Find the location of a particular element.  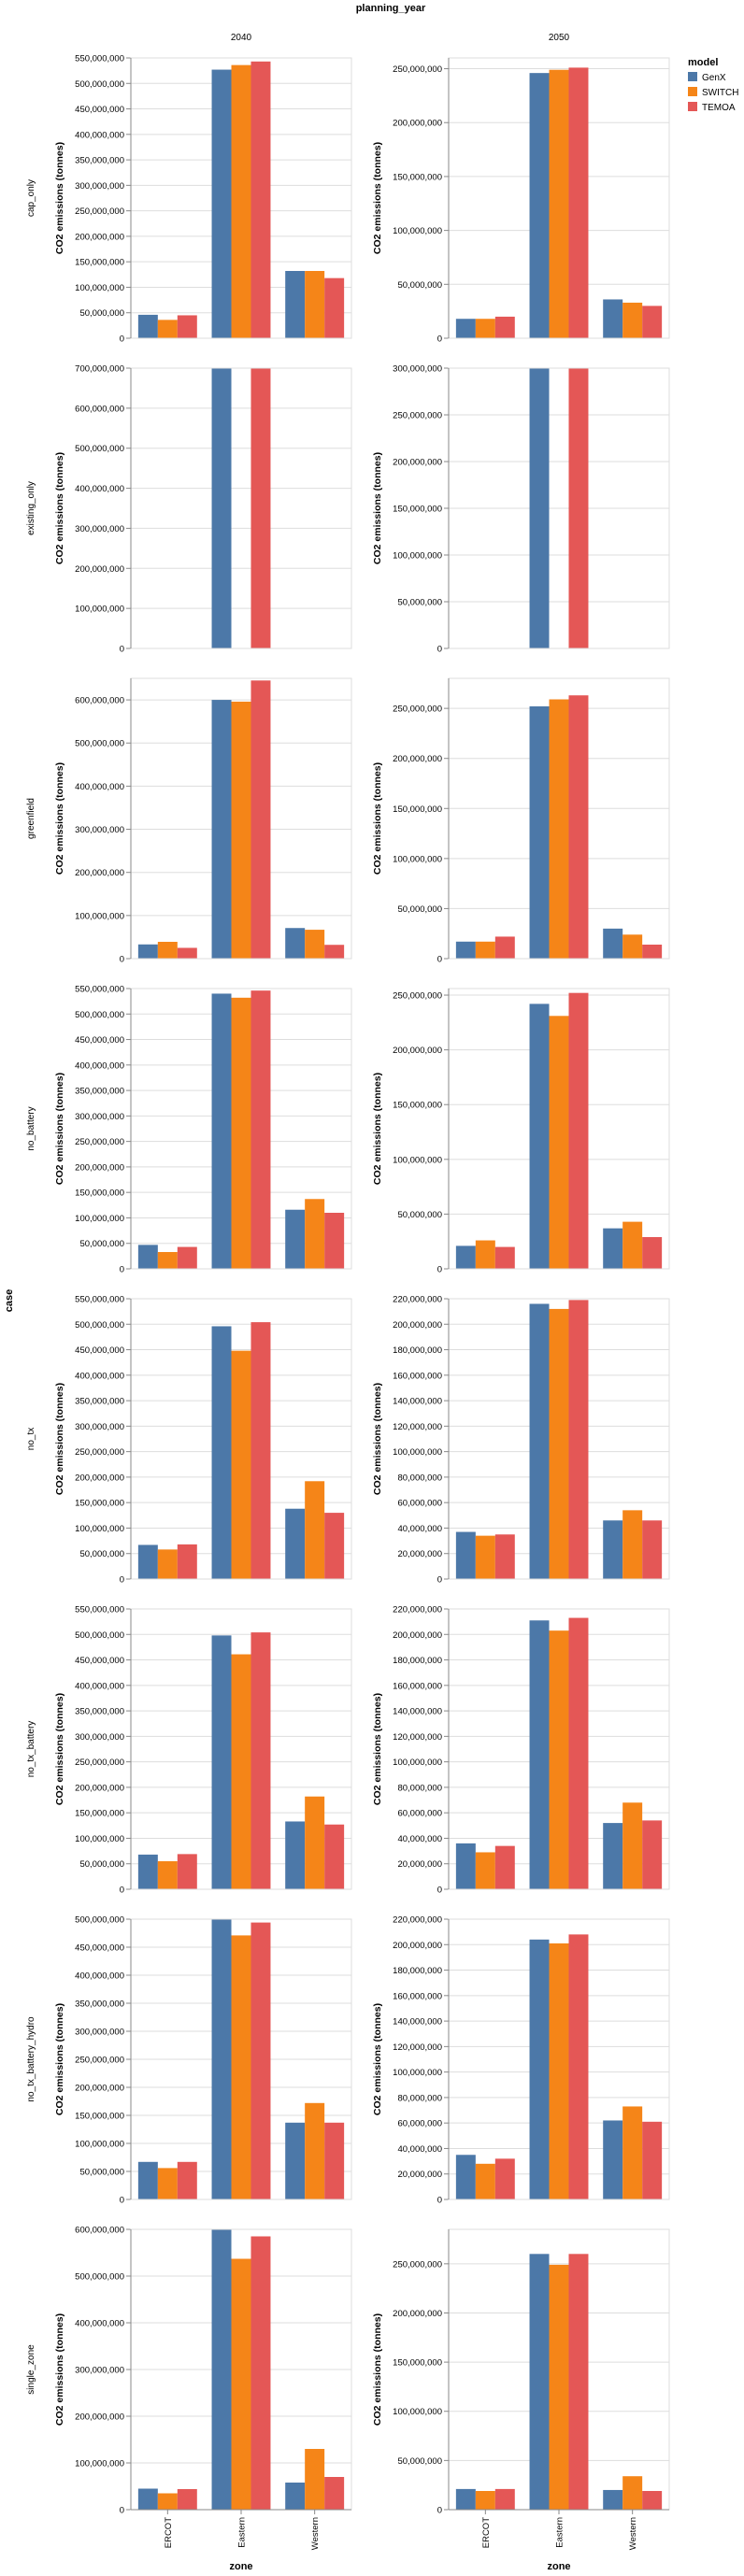

y-tick-label: 120,000,000 is located at coordinates (417, 1738).